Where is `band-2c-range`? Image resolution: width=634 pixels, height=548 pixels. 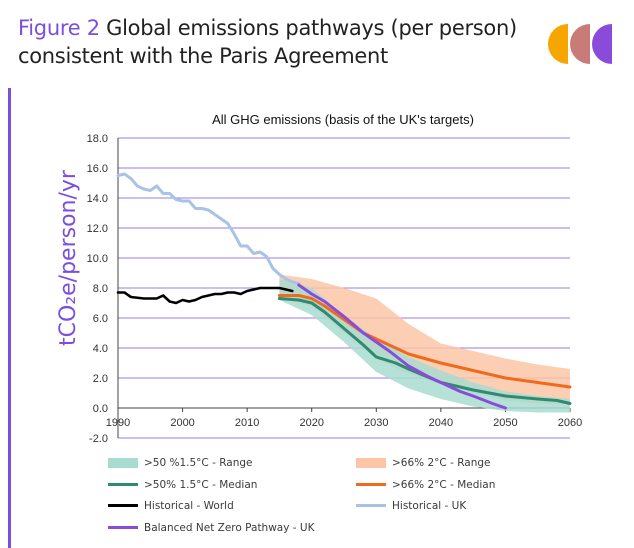 band-2c-range is located at coordinates (424, 339).